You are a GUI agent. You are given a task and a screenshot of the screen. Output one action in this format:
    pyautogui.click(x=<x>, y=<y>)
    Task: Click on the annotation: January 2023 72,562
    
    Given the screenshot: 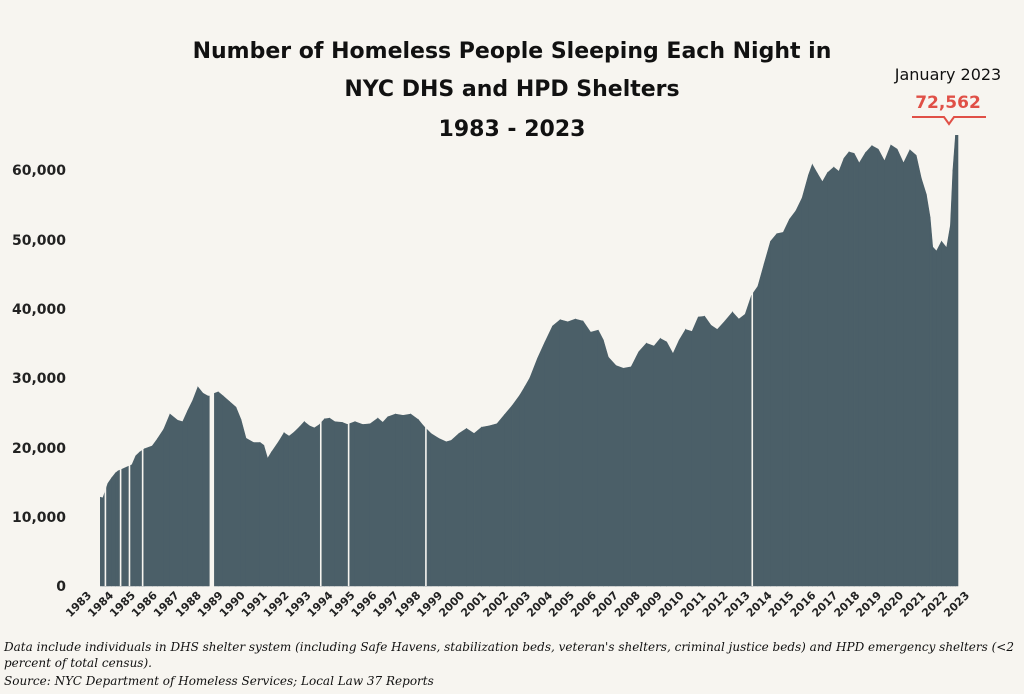 What is the action you would take?
    pyautogui.click(x=947, y=95)
    